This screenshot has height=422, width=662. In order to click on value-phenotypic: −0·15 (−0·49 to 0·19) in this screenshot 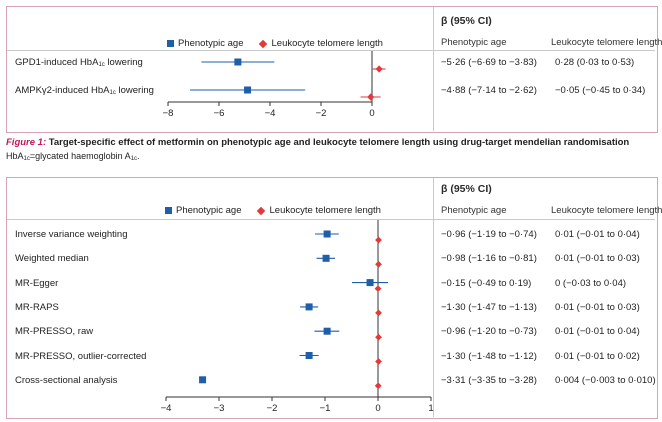, I will do `click(486, 283)`.